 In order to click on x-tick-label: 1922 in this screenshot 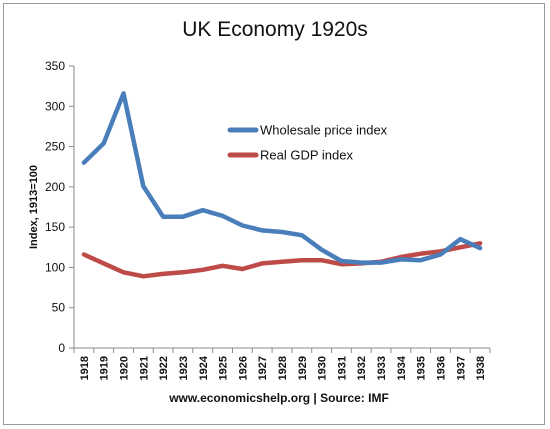, I will do `click(164, 368)`.